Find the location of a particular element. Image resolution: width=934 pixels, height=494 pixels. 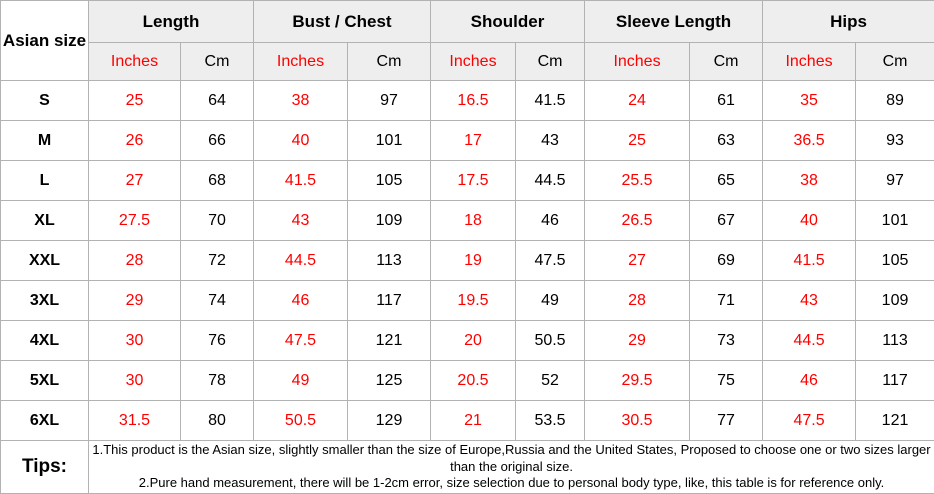

inches-value-cell: 35 is located at coordinates (809, 101).